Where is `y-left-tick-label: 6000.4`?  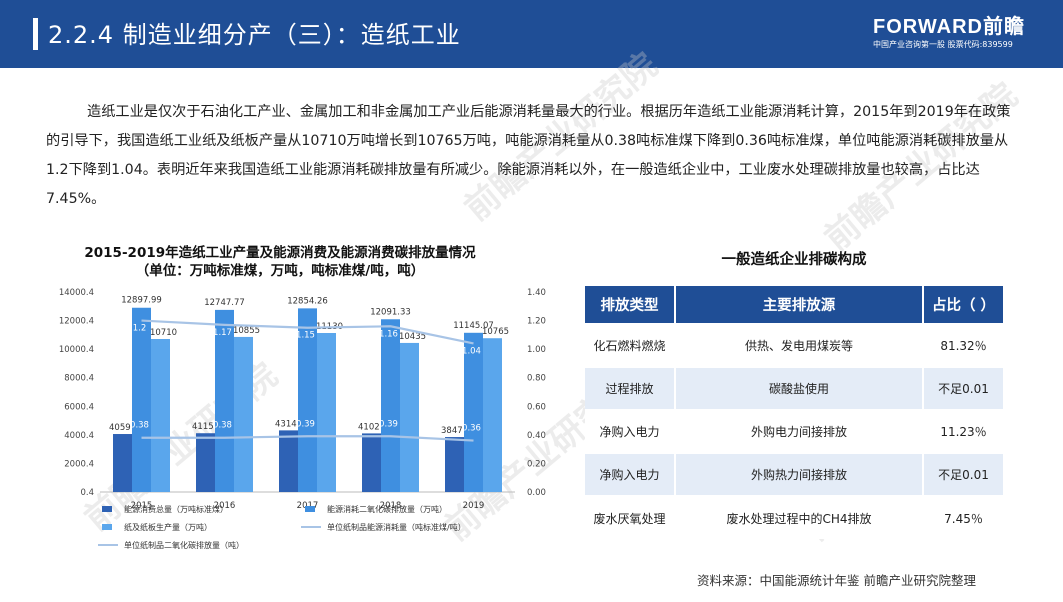 y-left-tick-label: 6000.4 is located at coordinates (79, 407).